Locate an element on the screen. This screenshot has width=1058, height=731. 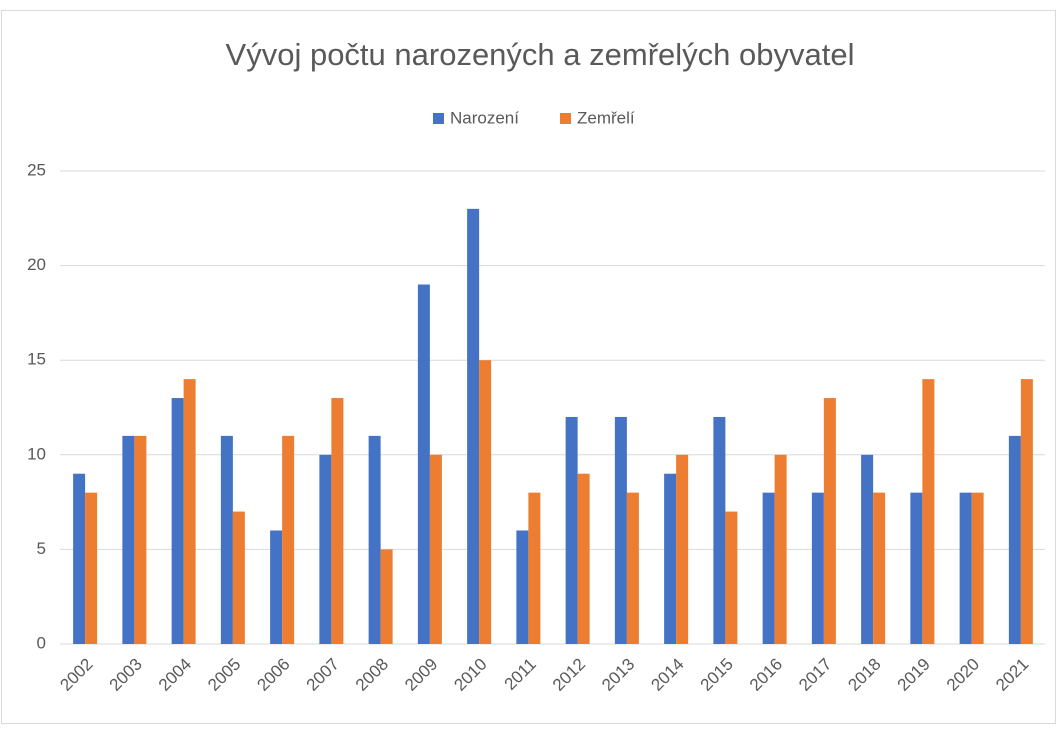
legend-label: Narození is located at coordinates (484, 117).